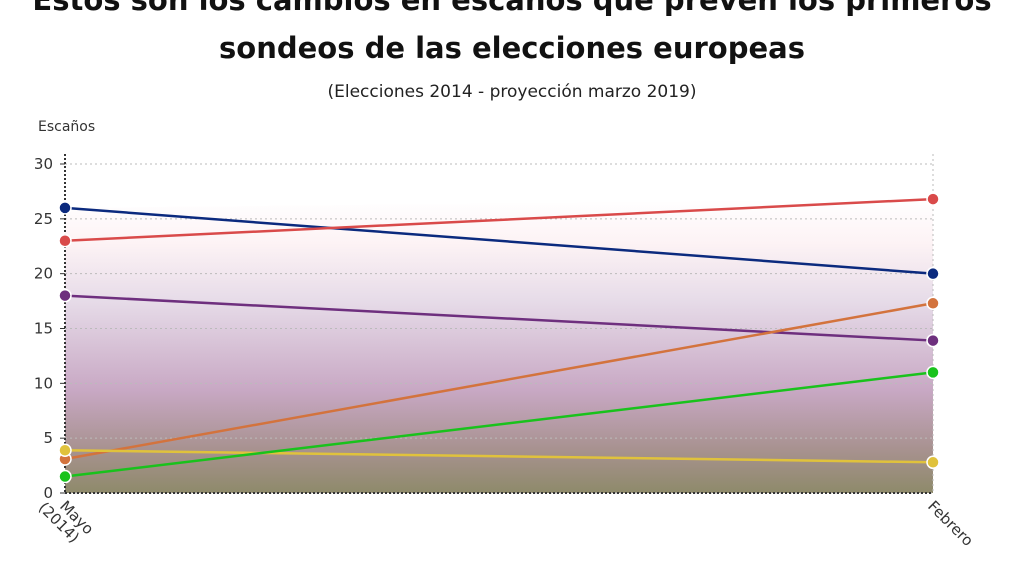 This screenshot has height=576, width=1024. Describe the element at coordinates (950, 523) in the screenshot. I see `x-tick-label: Febrero` at that location.